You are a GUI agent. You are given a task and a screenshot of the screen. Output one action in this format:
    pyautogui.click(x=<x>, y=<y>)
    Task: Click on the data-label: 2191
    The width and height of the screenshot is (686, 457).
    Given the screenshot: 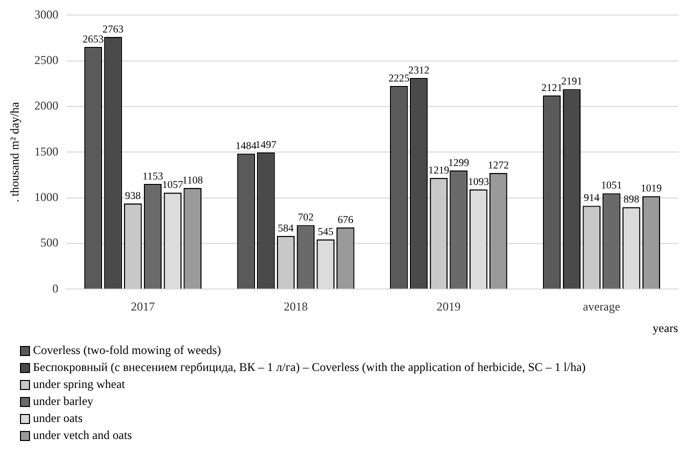 What is the action you would take?
    pyautogui.click(x=571, y=82)
    